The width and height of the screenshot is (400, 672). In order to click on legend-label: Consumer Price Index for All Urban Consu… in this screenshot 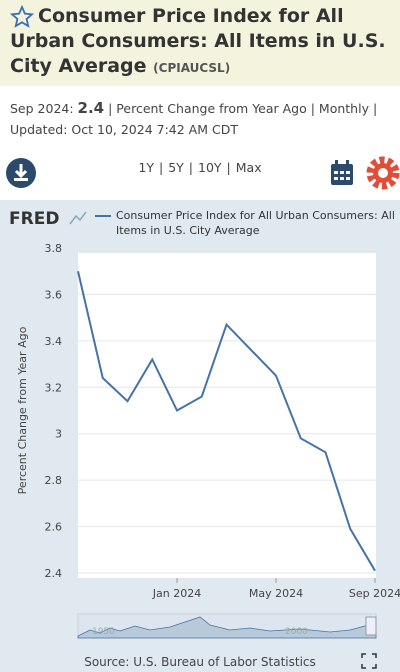, I will do `click(255, 223)`.